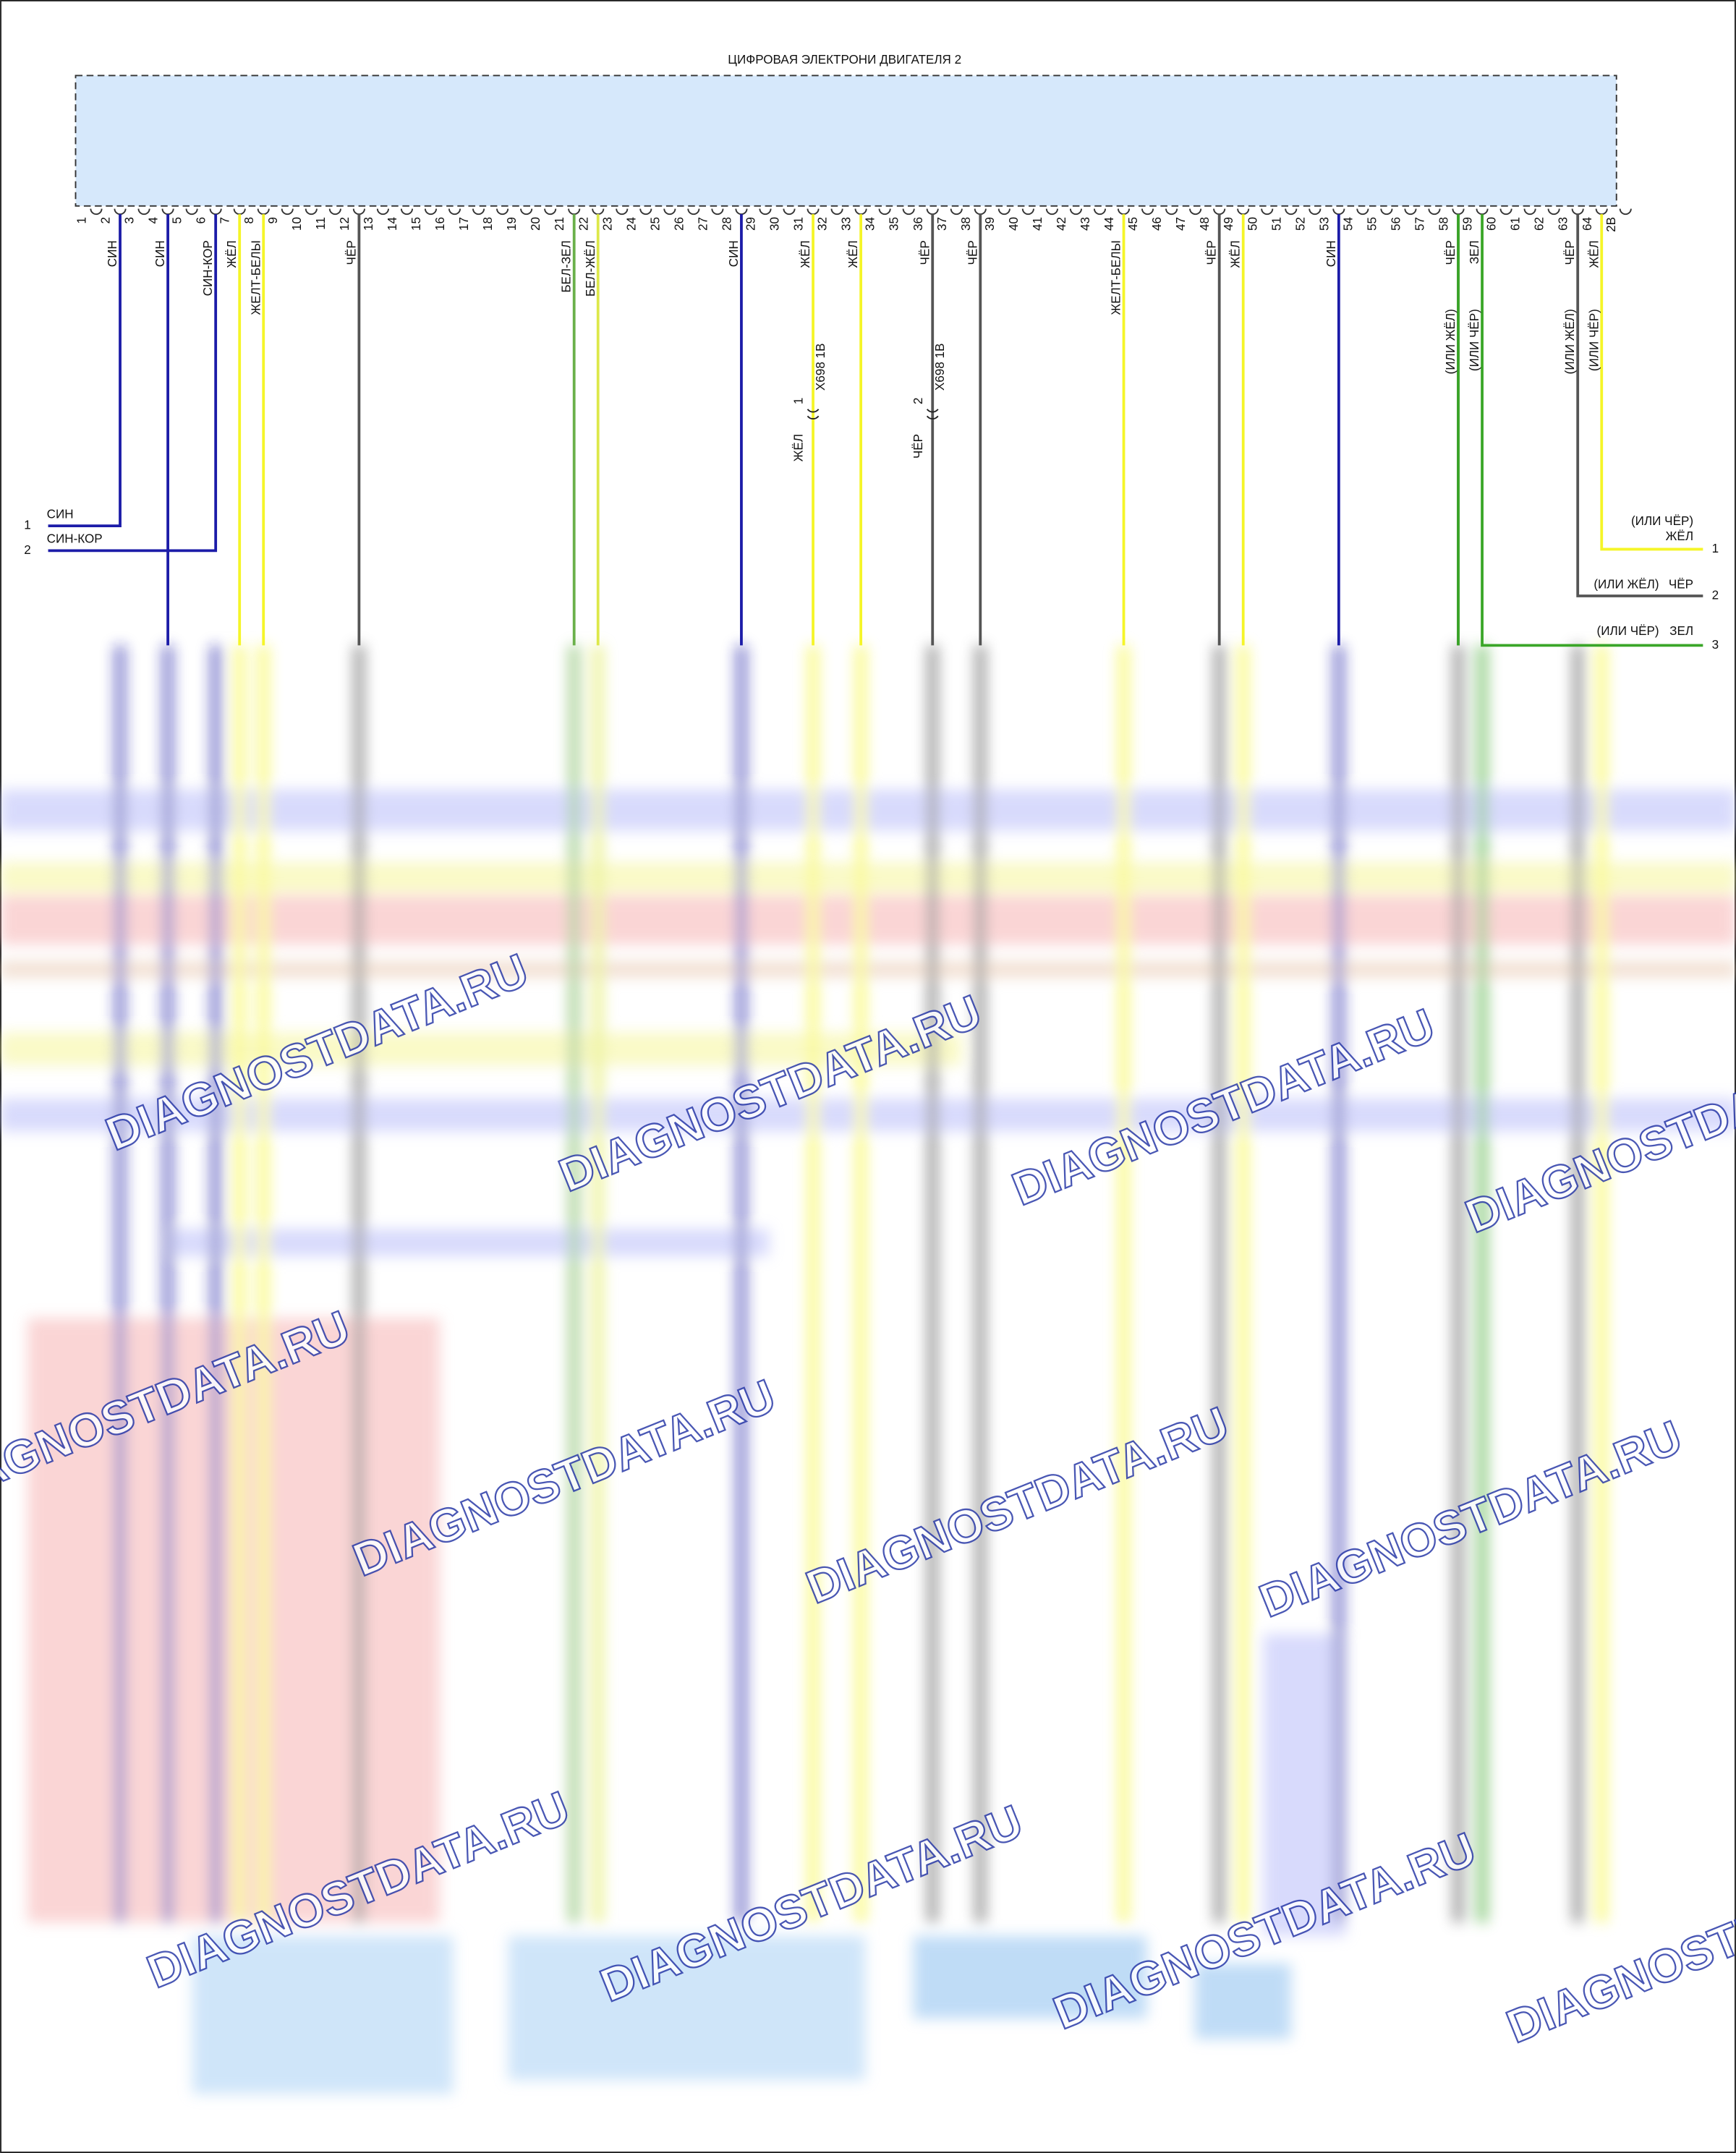  I want to click on wire-label: БЕЛ-ЗЕЛ, so click(567, 266).